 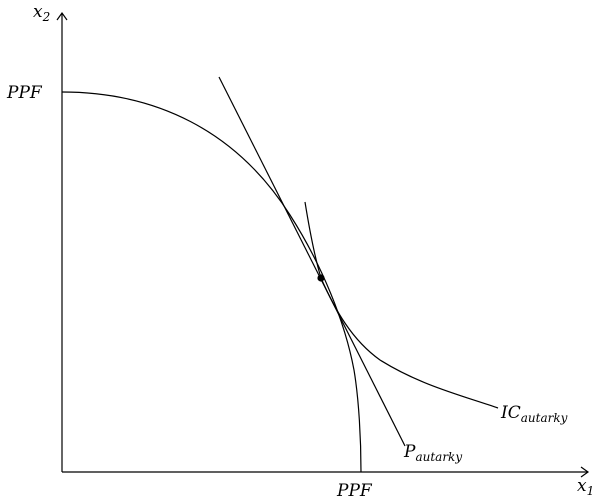 I want to click on p-autarky-label: Pautarky, so click(x=432, y=453).